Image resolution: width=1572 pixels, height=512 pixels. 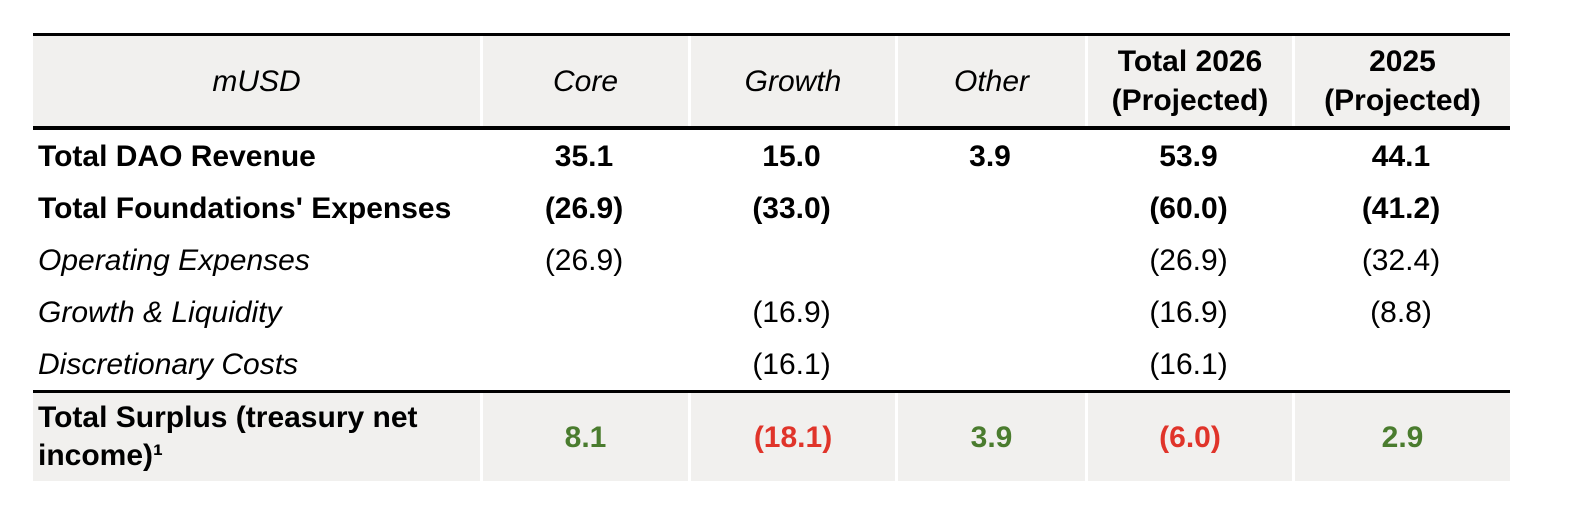 I want to click on table-cell: (33.0), so click(x=791, y=208).